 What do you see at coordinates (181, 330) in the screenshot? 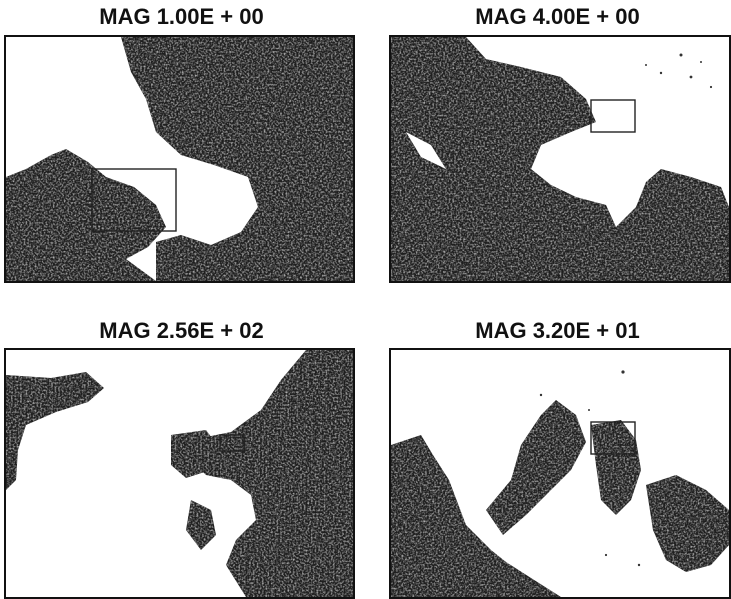
I see `caption-mag-3: MAG 2.56E + 02` at bounding box center [181, 330].